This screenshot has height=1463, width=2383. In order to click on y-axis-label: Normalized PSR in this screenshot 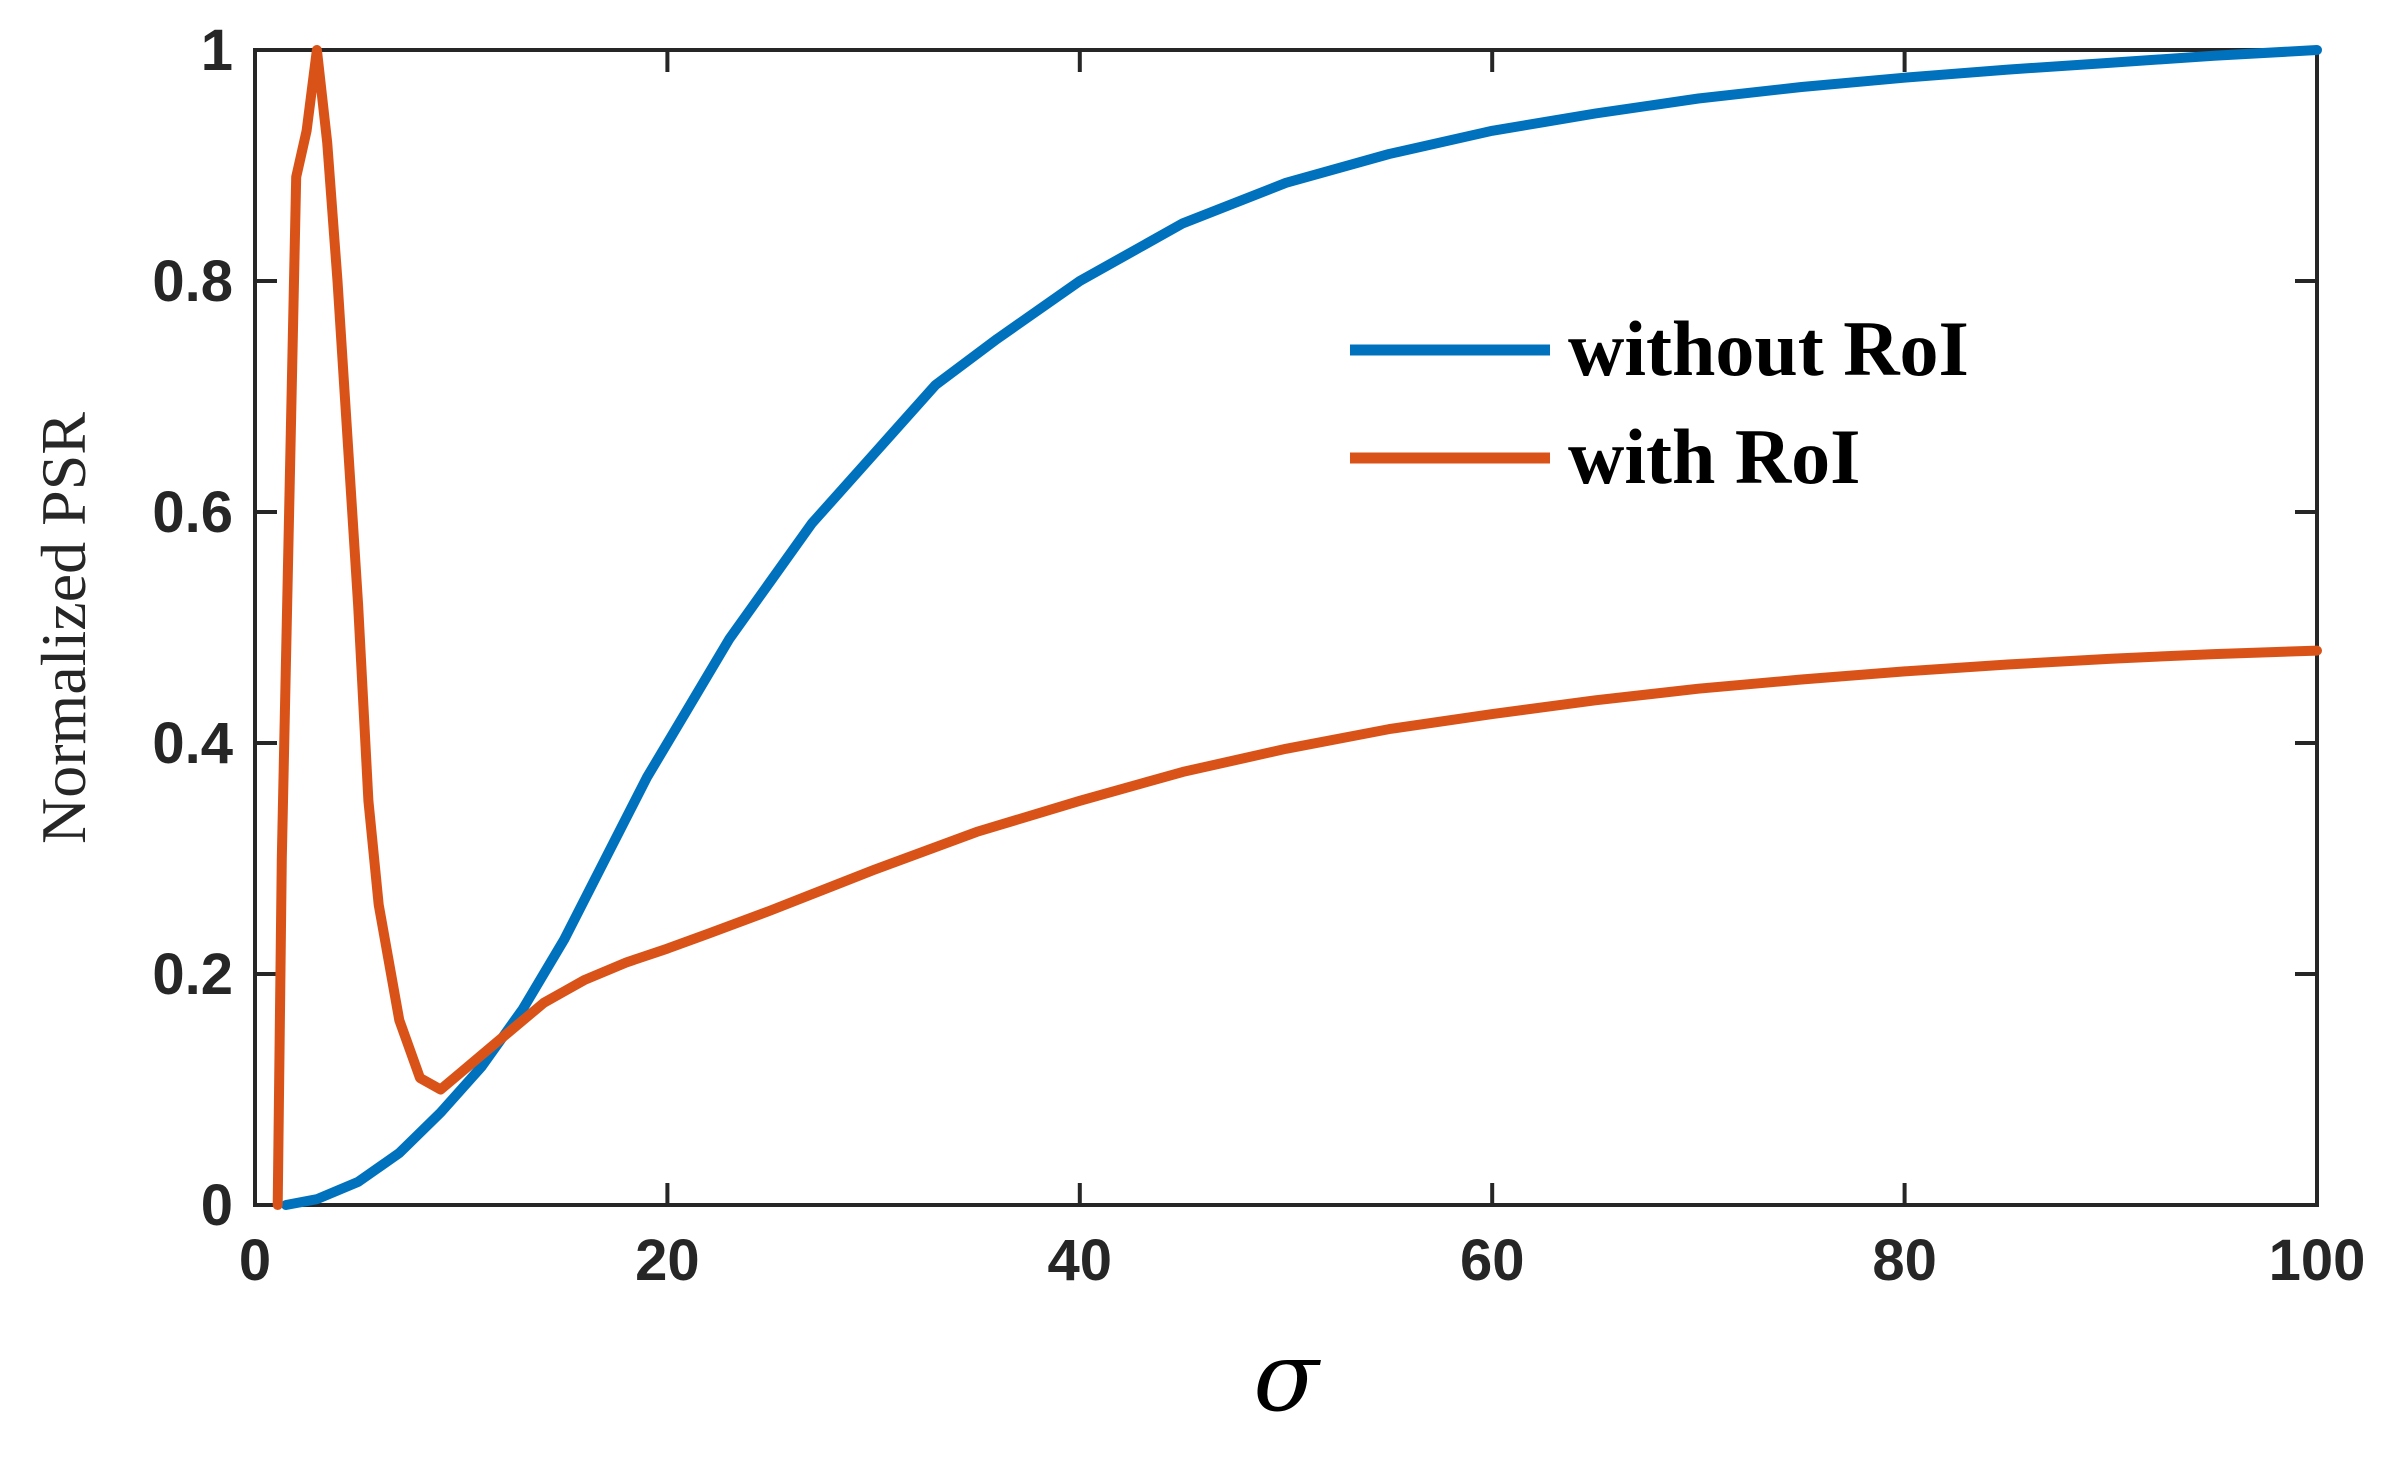, I will do `click(63, 628)`.